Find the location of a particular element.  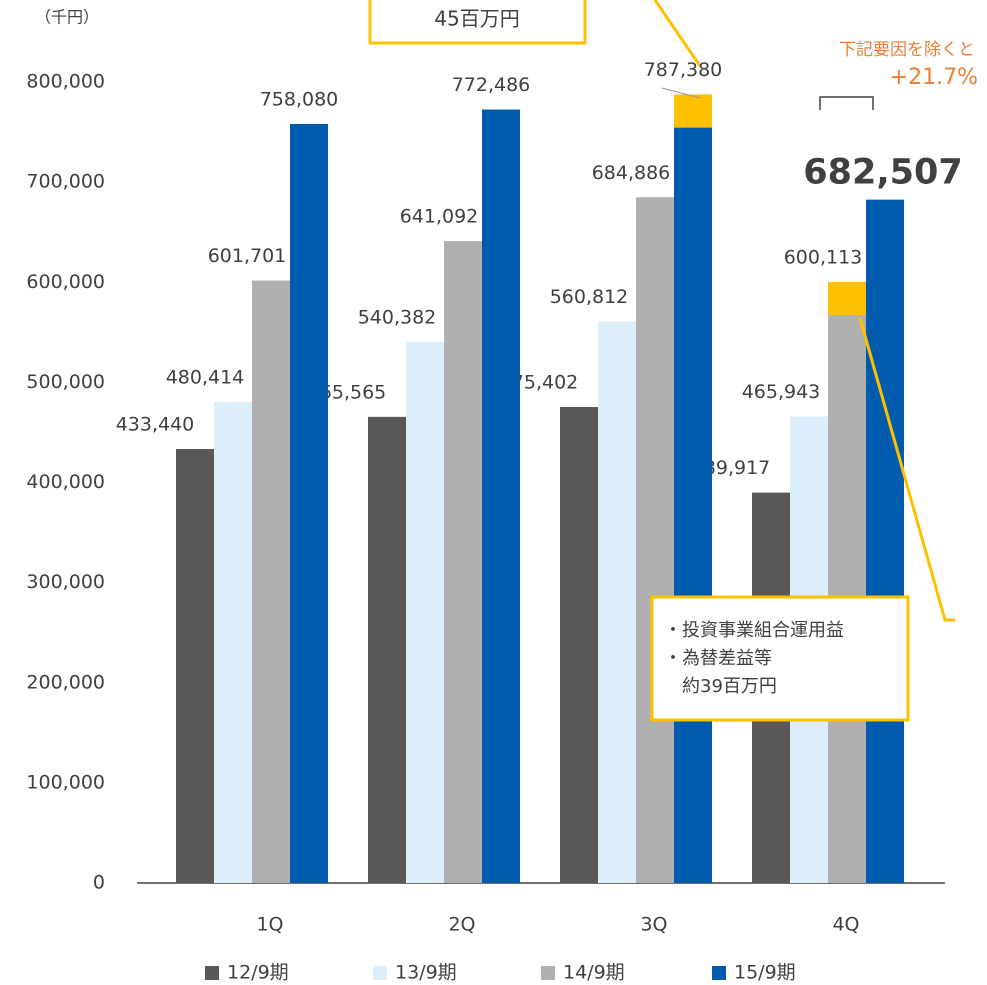

note-box-text: 約39百万円 is located at coordinates (720, 686).